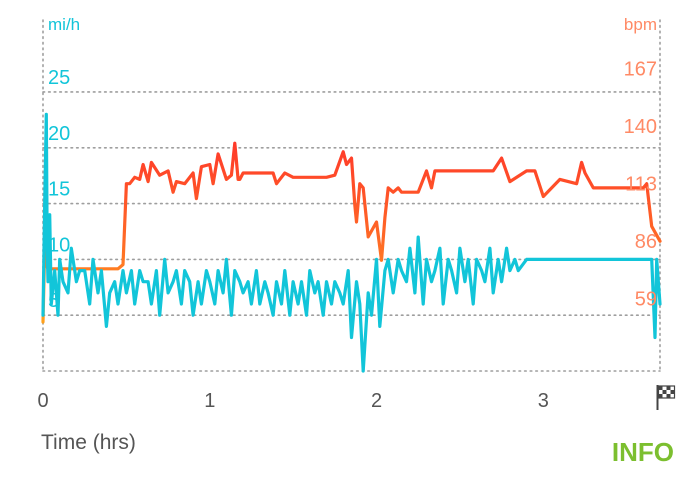  What do you see at coordinates (53, 301) in the screenshot?
I see `left-tick-label: 5` at bounding box center [53, 301].